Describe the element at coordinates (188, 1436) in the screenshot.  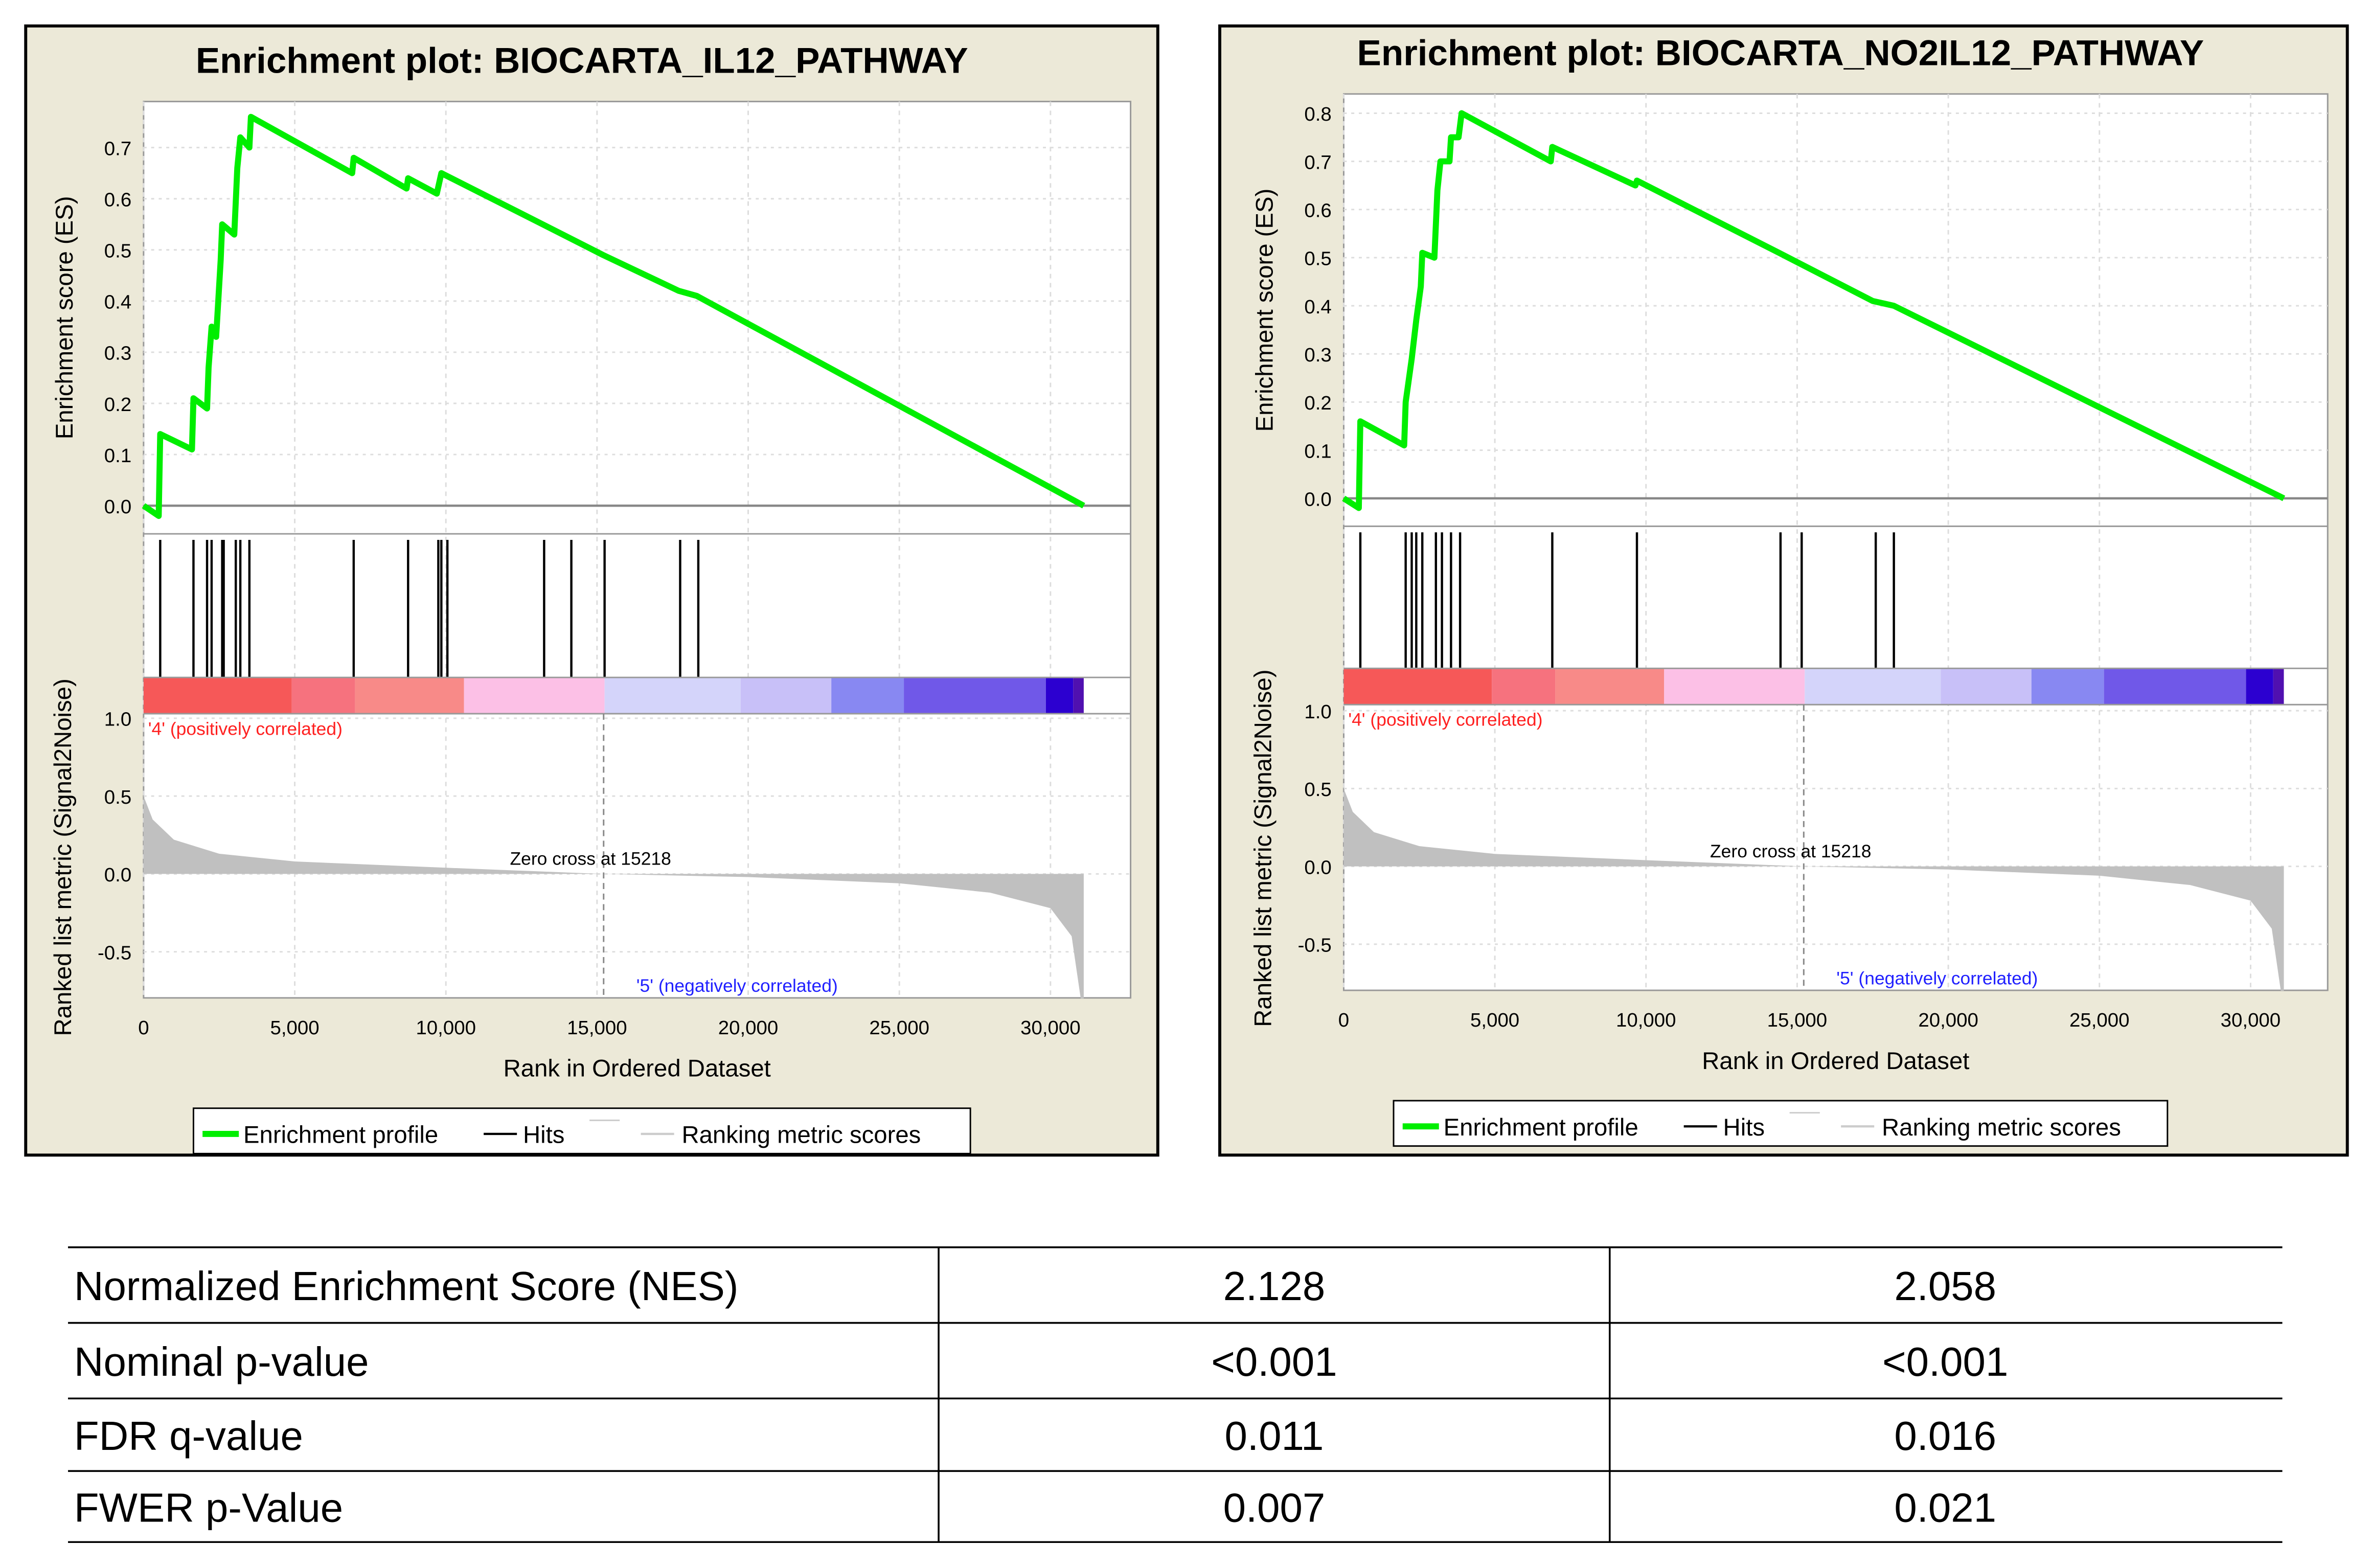
I see `table-row-label: FDR q-value` at that location.